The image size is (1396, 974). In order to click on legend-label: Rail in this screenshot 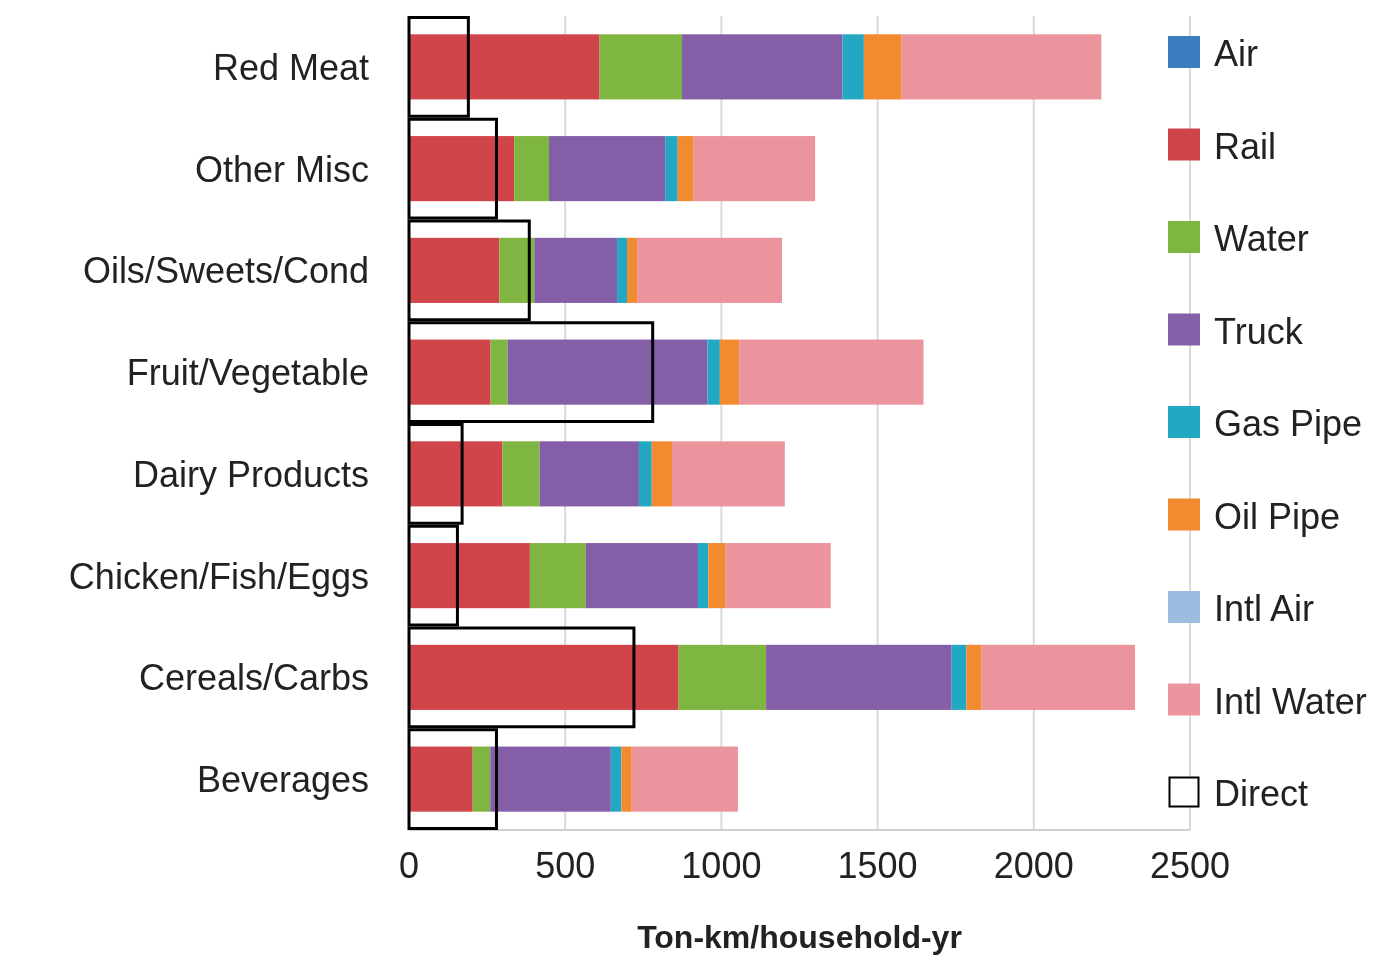, I will do `click(1245, 146)`.